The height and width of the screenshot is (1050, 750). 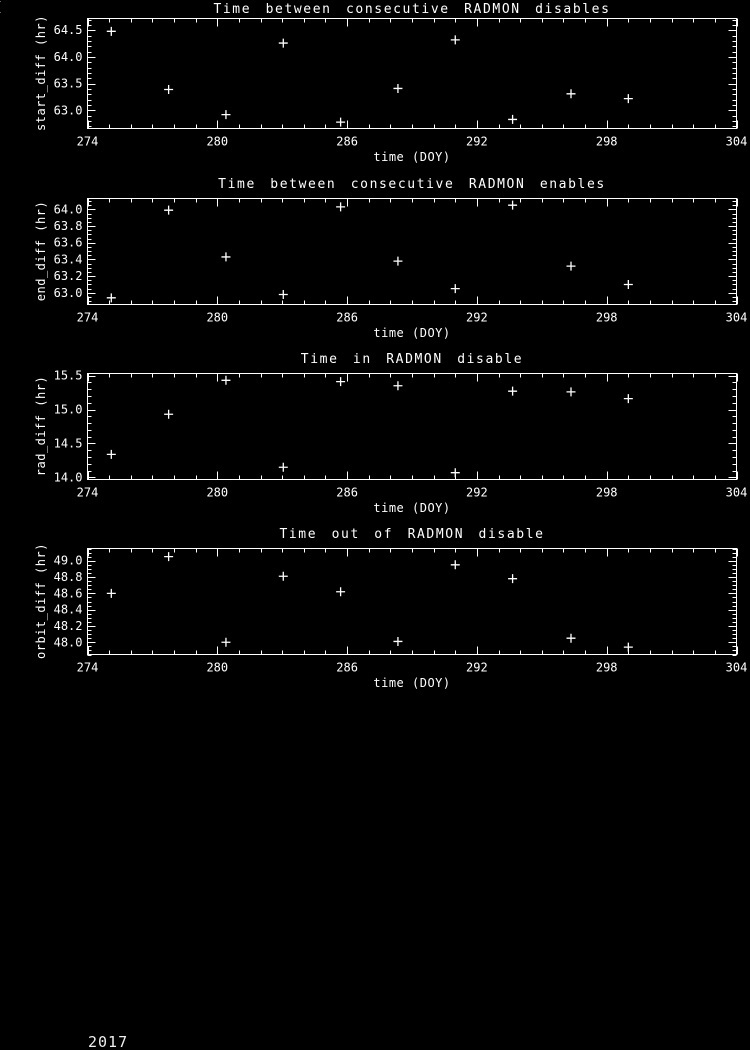 I want to click on chart-title: Time in RADMON disable, so click(x=412, y=359).